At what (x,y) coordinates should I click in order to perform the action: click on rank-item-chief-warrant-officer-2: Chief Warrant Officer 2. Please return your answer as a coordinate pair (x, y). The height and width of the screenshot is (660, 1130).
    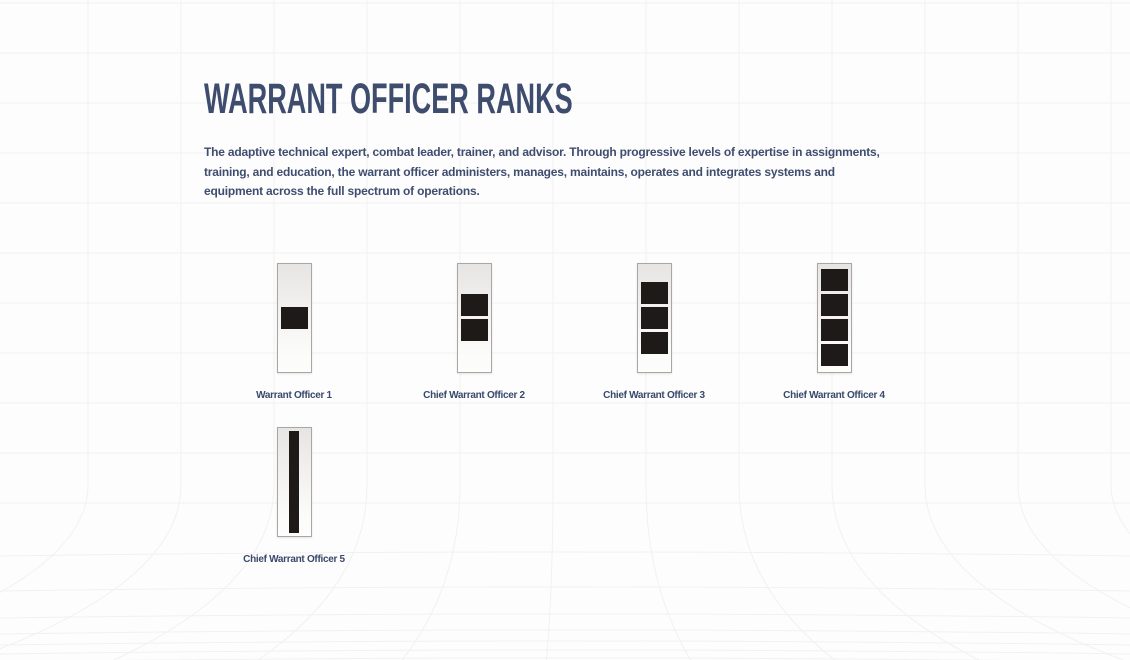
    Looking at the image, I should click on (474, 332).